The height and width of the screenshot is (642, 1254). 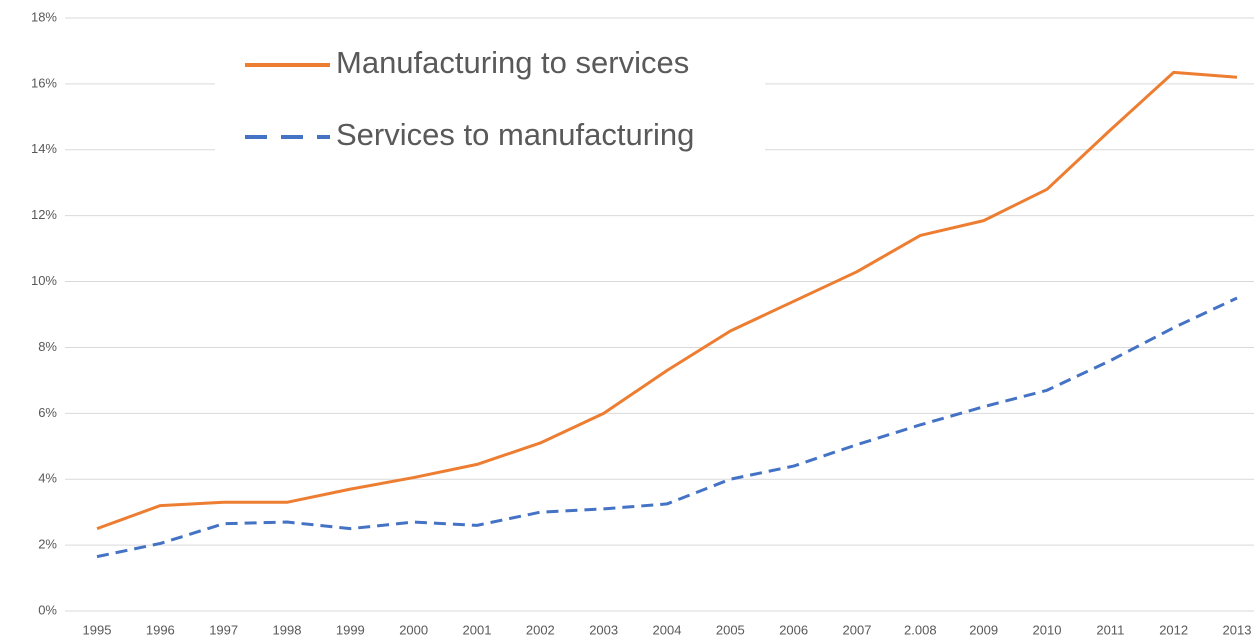 I want to click on legend-text: Manufacturing to services, so click(x=512, y=62).